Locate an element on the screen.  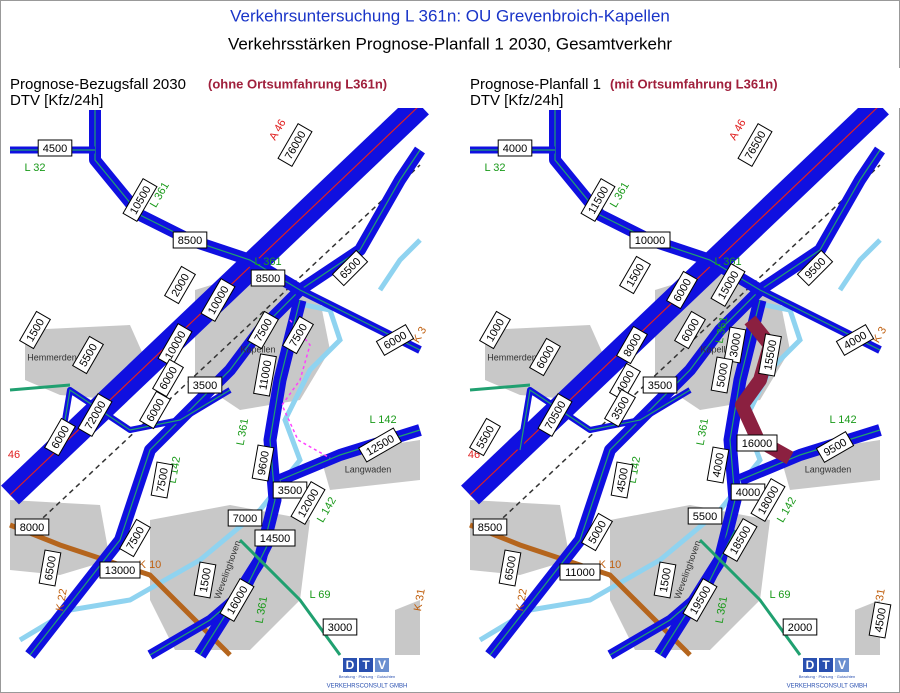
road-axis is located at coordinates (145, 419).